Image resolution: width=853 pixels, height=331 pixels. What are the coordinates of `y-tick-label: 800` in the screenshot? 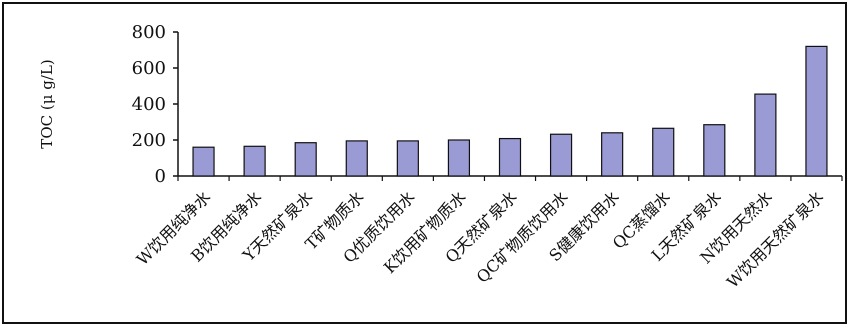 It's located at (149, 32).